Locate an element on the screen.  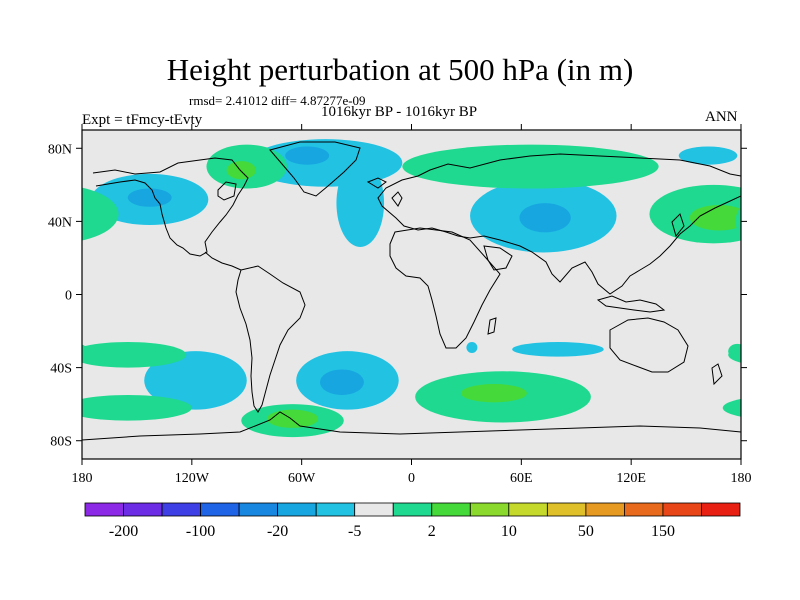
coastline-arabia is located at coordinates (498, 258).